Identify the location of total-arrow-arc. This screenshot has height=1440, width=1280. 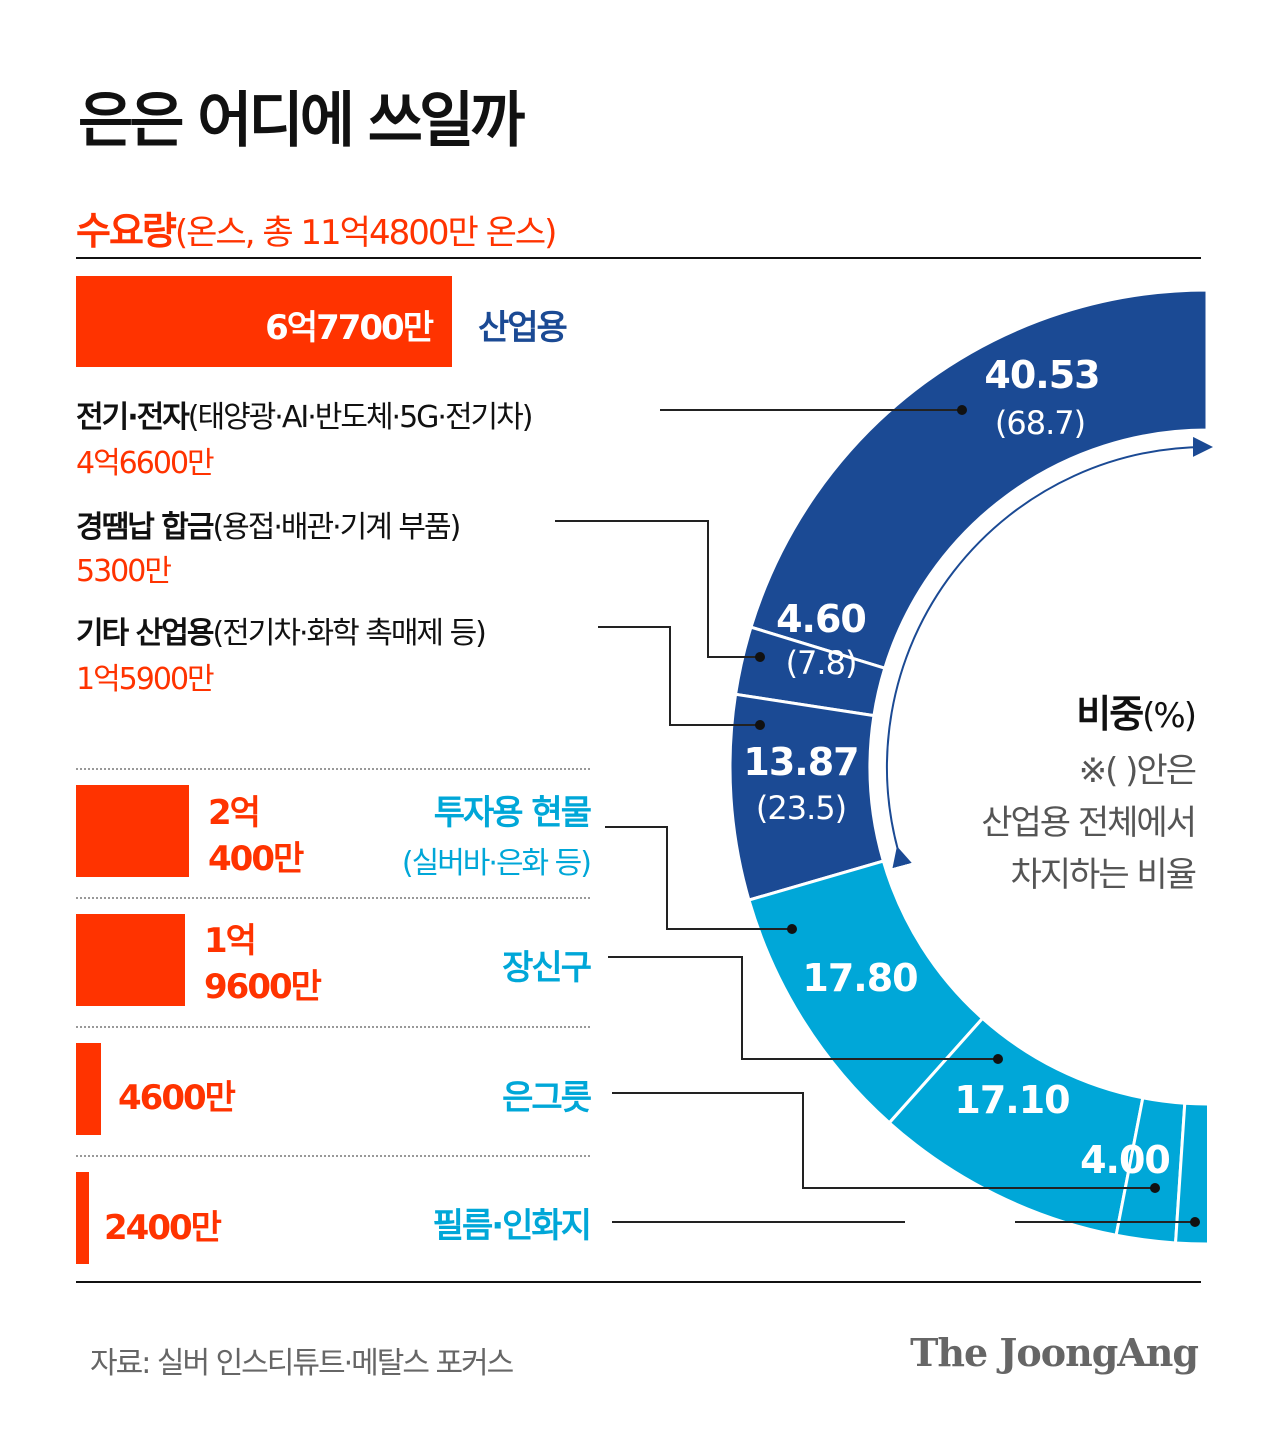
(1049, 652).